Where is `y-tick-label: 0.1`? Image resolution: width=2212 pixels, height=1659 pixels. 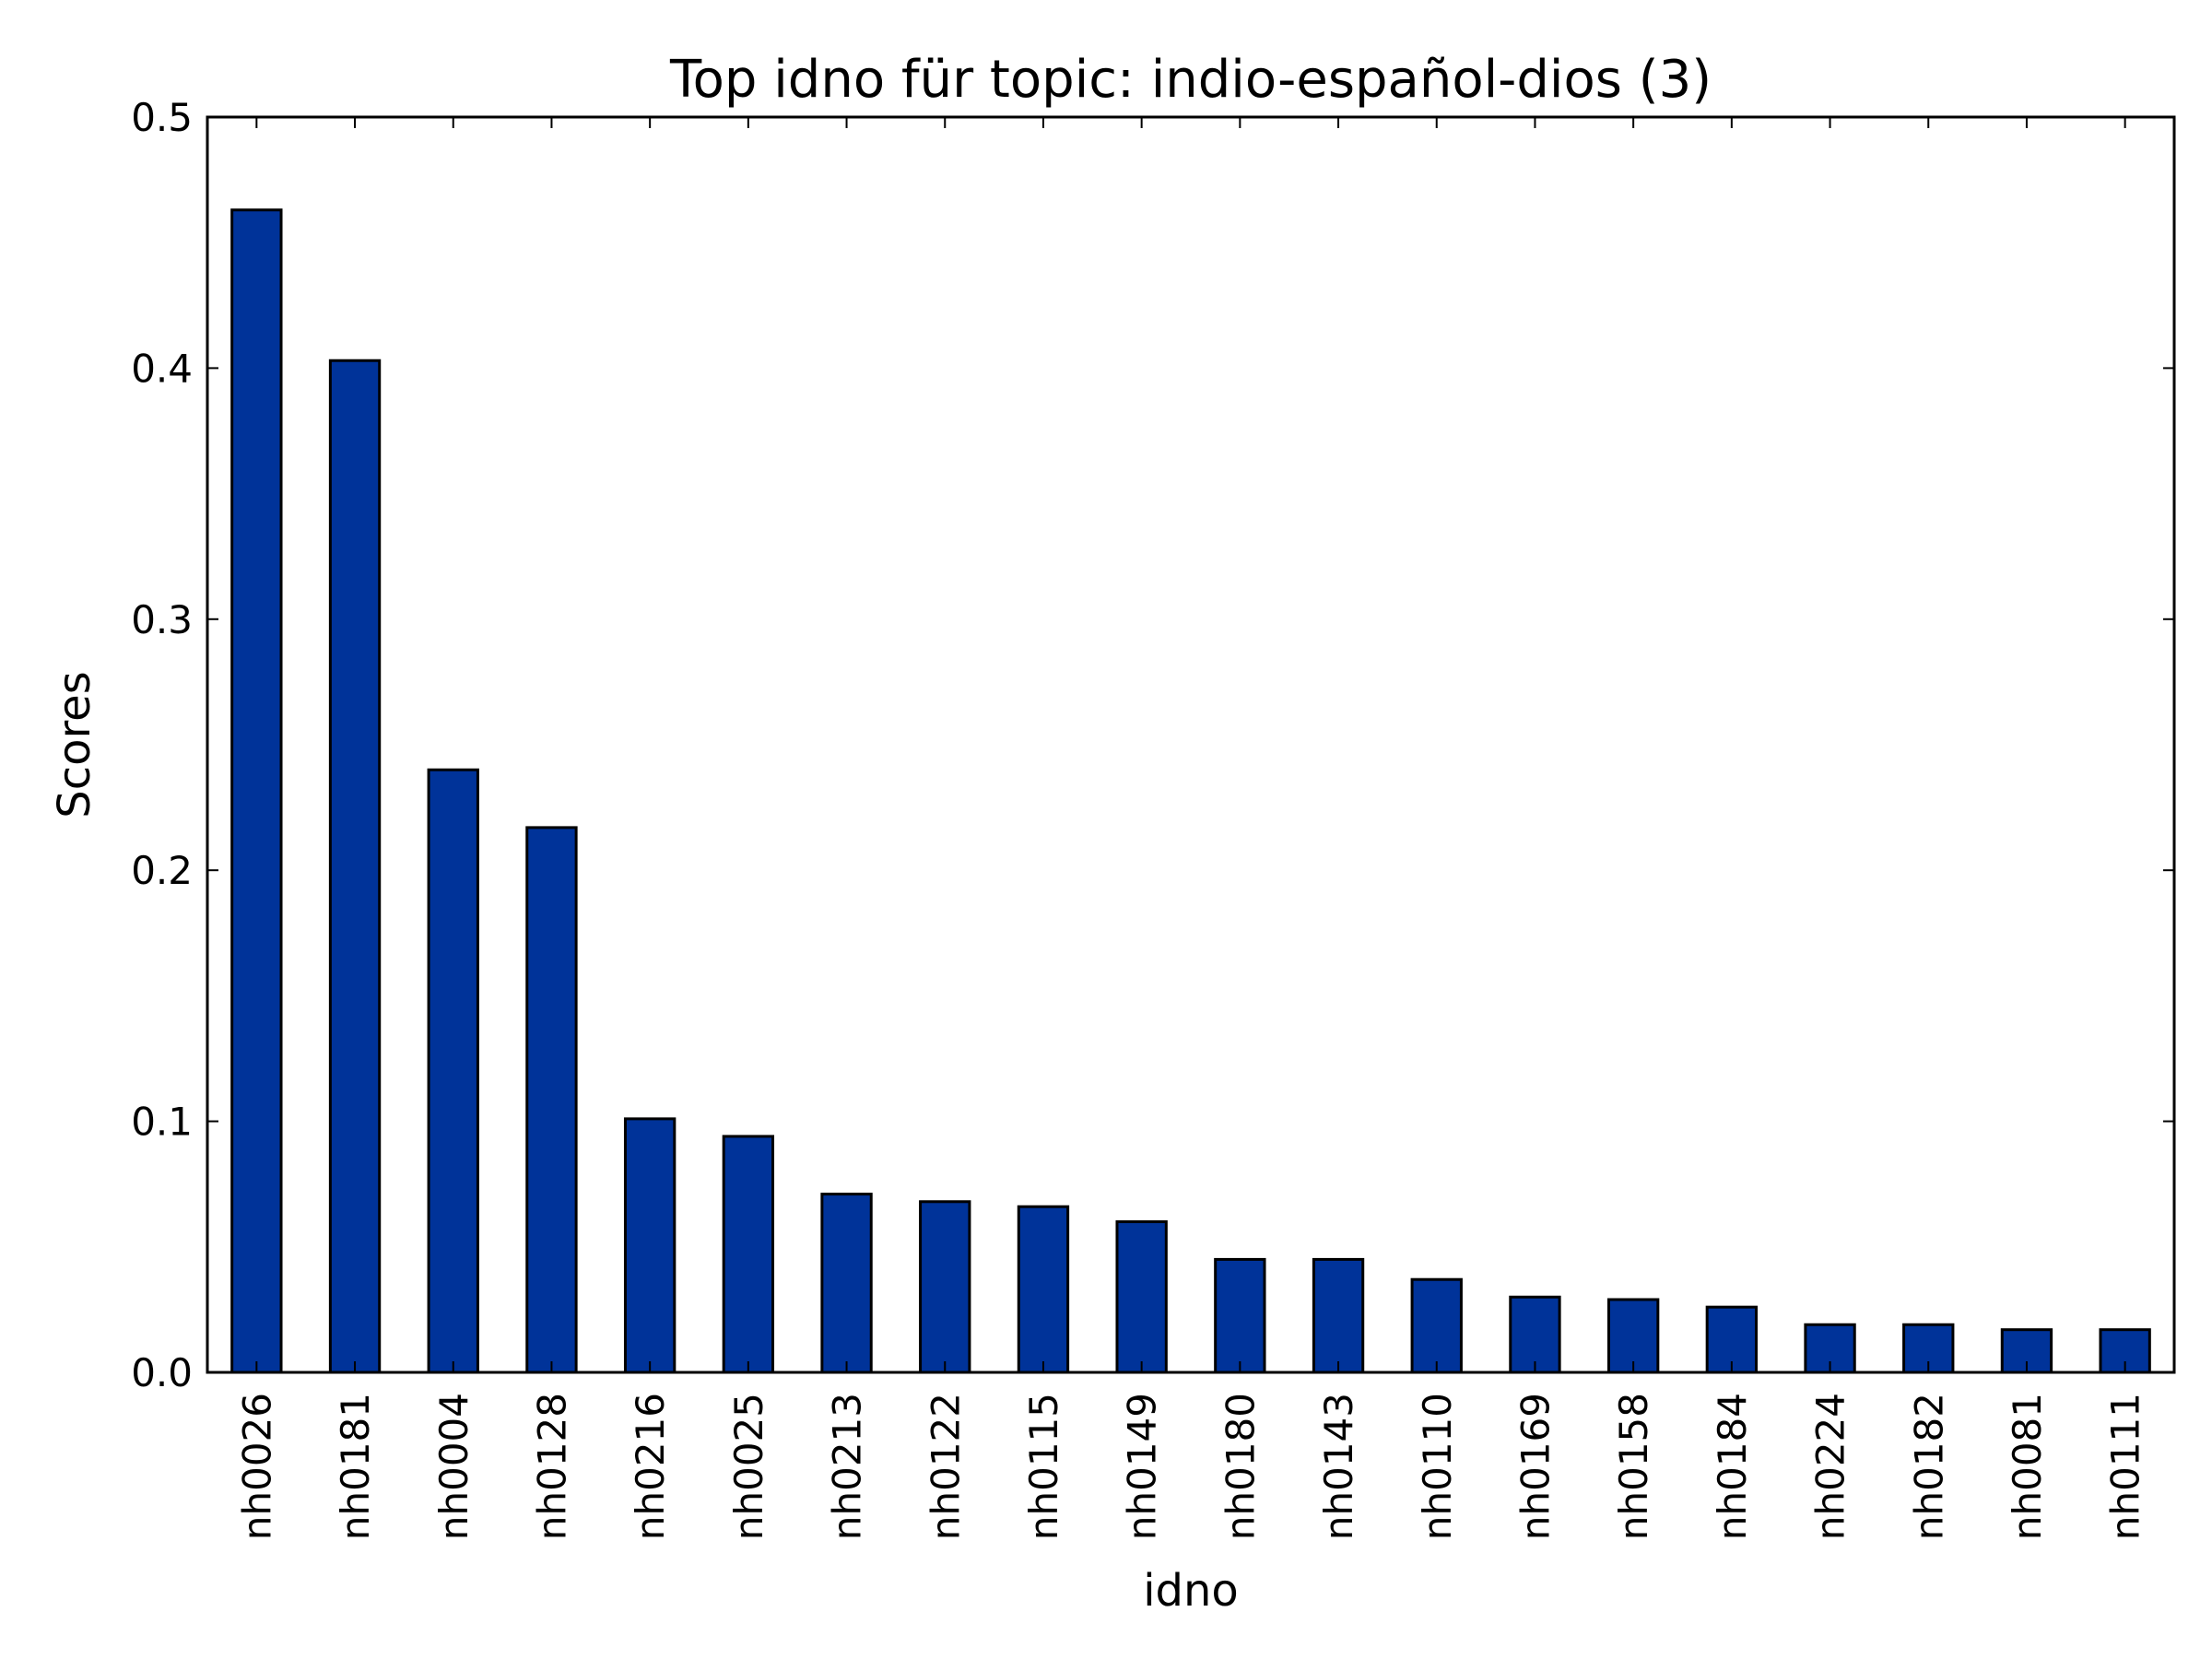 y-tick-label: 0.1 is located at coordinates (162, 1122).